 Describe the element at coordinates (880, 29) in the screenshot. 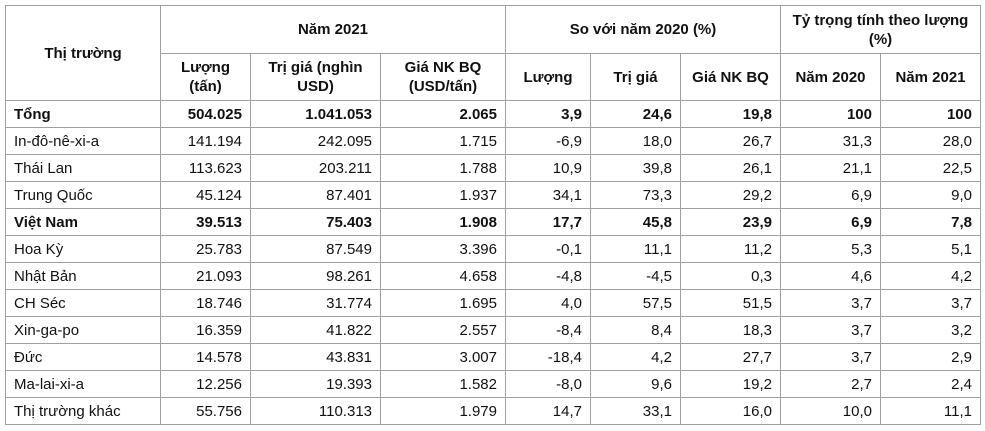

I see `group-header: Tỷ trọng tính theo lượng (%)` at that location.